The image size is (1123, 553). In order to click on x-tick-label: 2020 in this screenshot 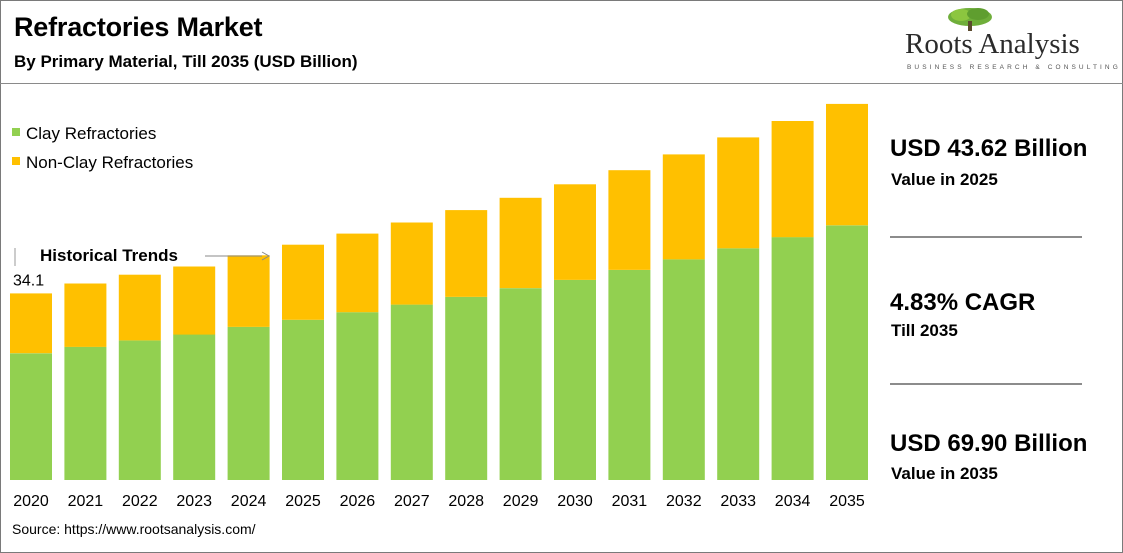, I will do `click(31, 501)`.